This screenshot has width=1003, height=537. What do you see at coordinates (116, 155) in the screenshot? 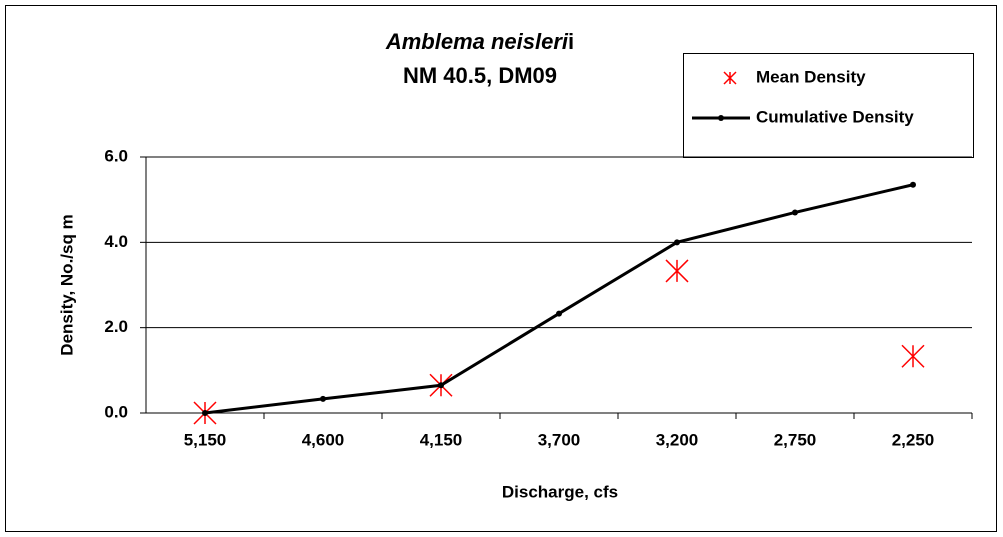
I see `y-tick-label: 6.0` at bounding box center [116, 155].